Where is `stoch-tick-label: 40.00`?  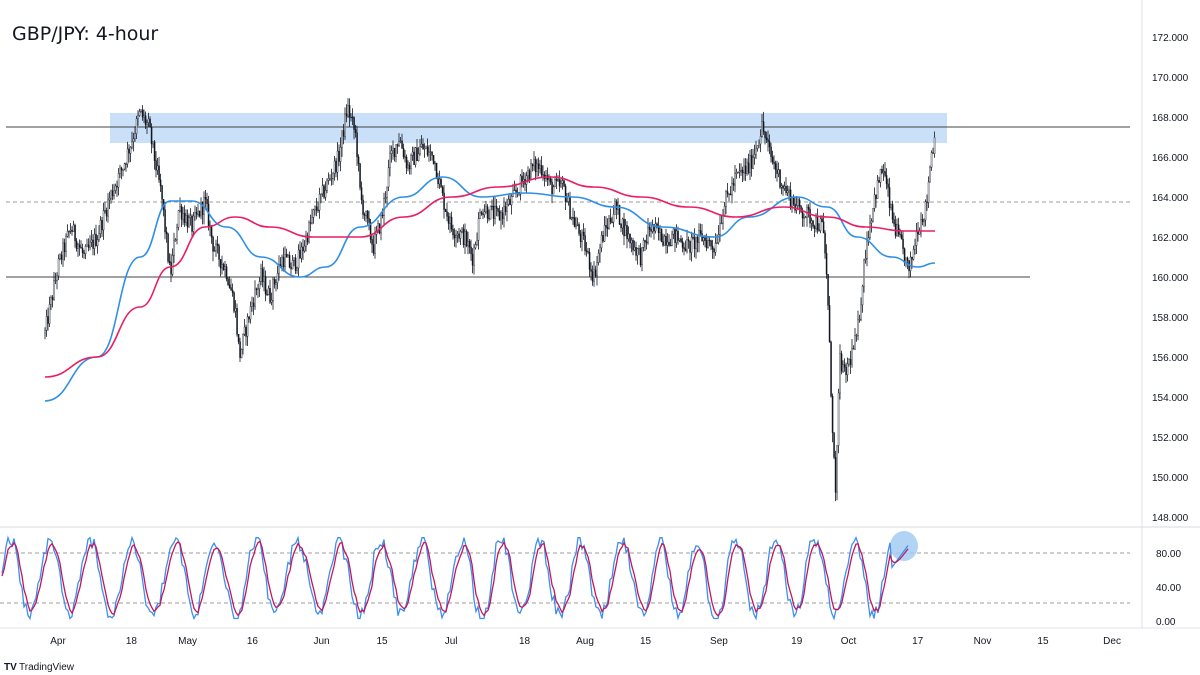
stoch-tick-label: 40.00 is located at coordinates (1168, 588).